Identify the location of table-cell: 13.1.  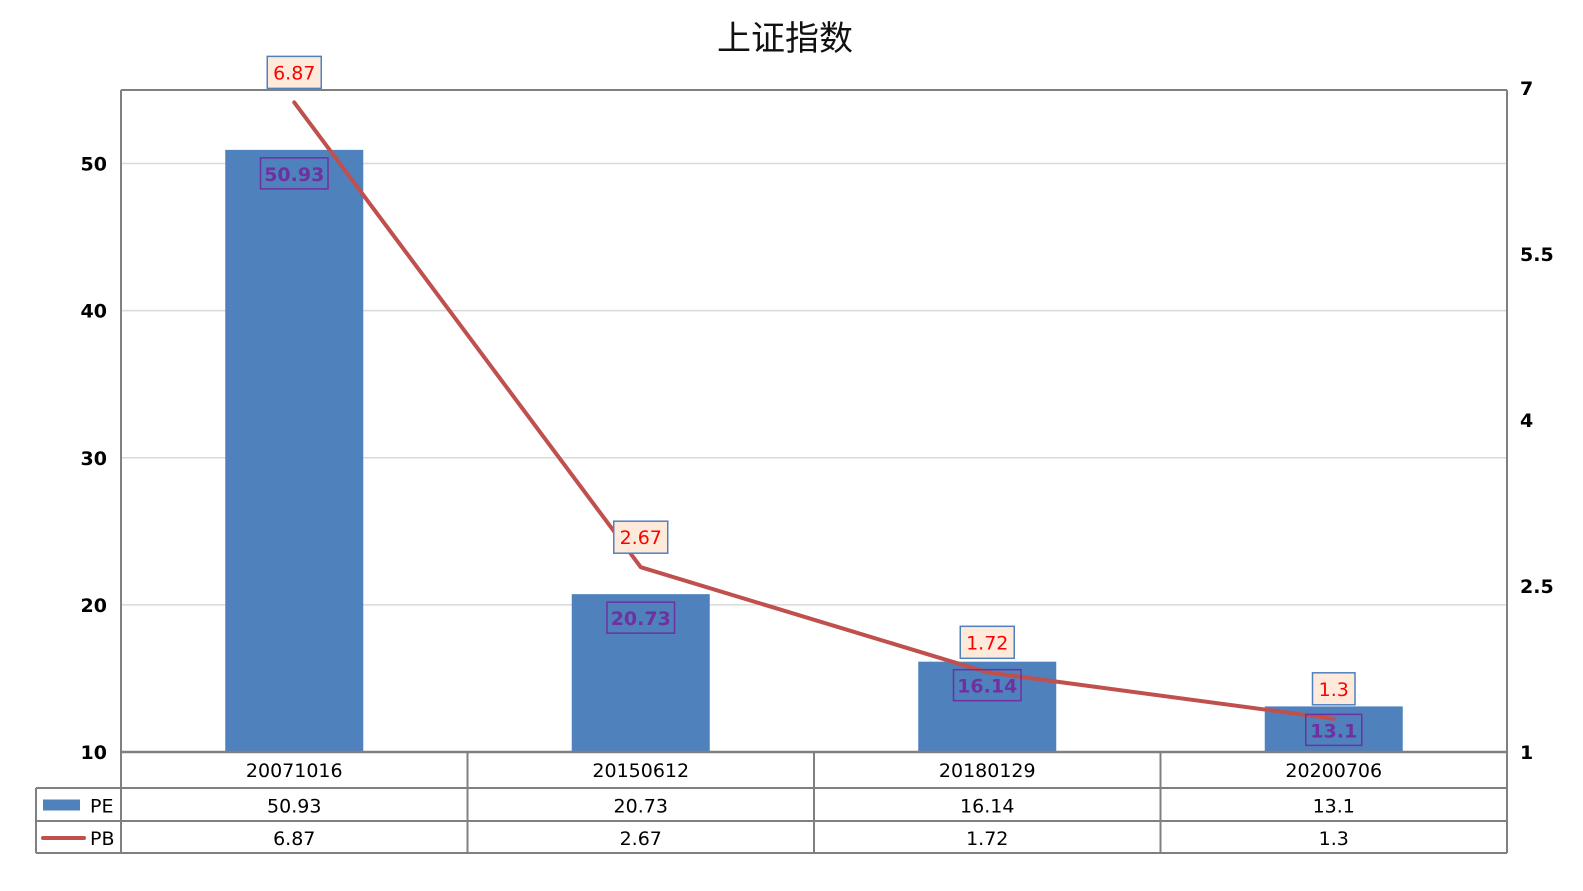
(1334, 807).